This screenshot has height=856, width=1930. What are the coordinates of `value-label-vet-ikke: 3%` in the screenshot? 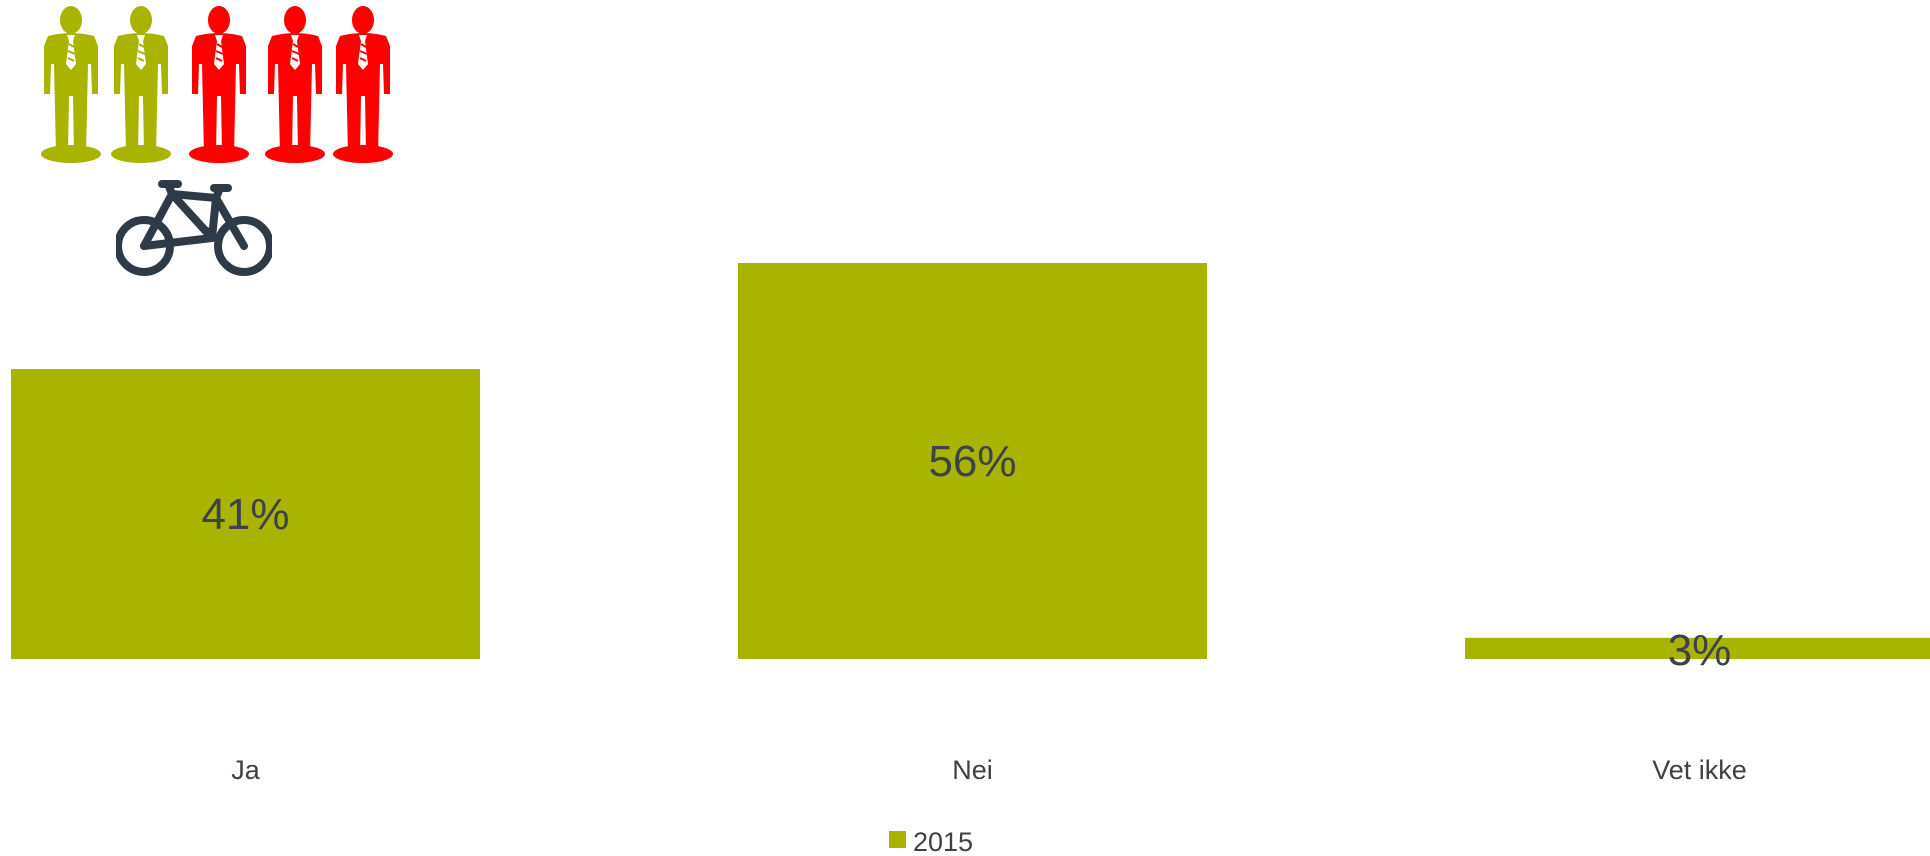 It's located at (1700, 650).